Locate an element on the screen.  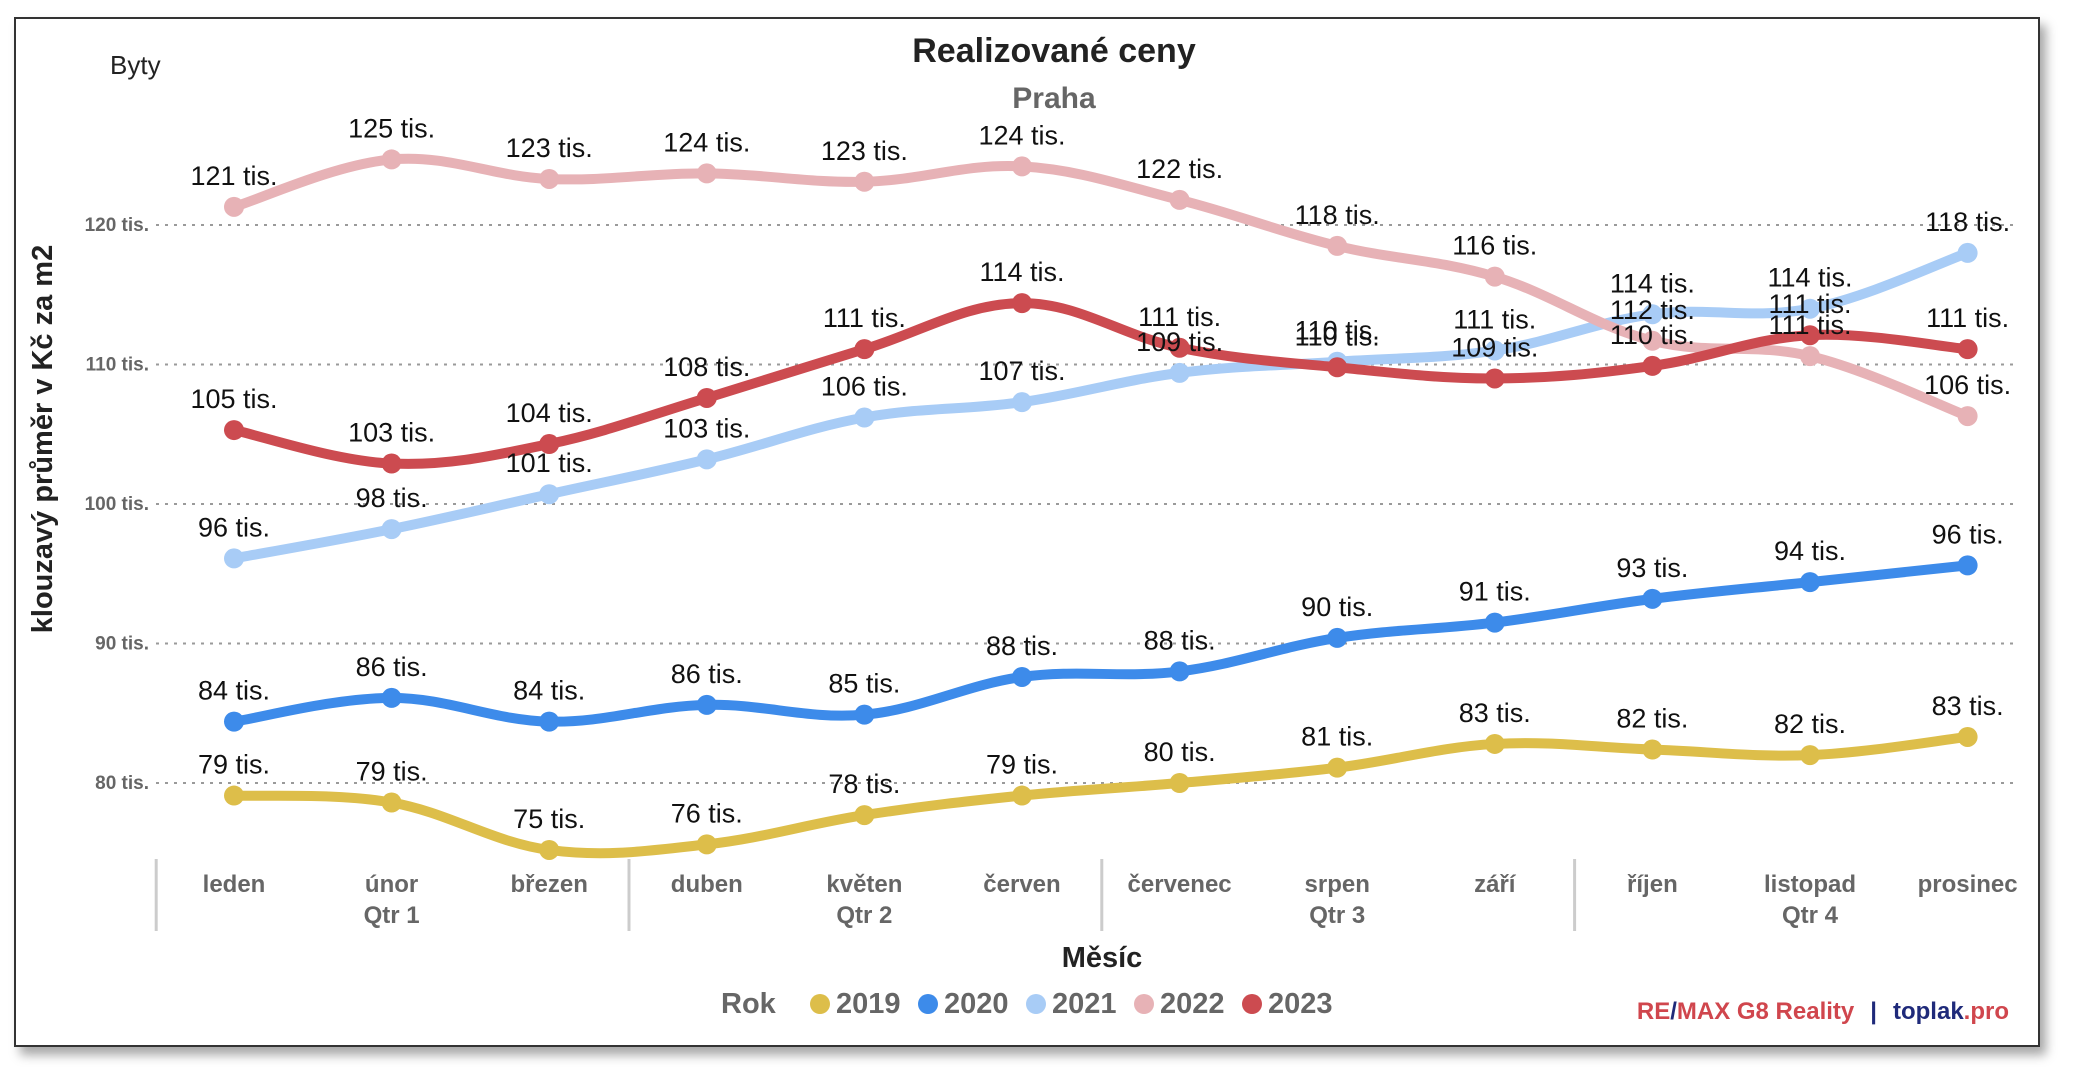
data-label: 122 tis. is located at coordinates (1179, 169).